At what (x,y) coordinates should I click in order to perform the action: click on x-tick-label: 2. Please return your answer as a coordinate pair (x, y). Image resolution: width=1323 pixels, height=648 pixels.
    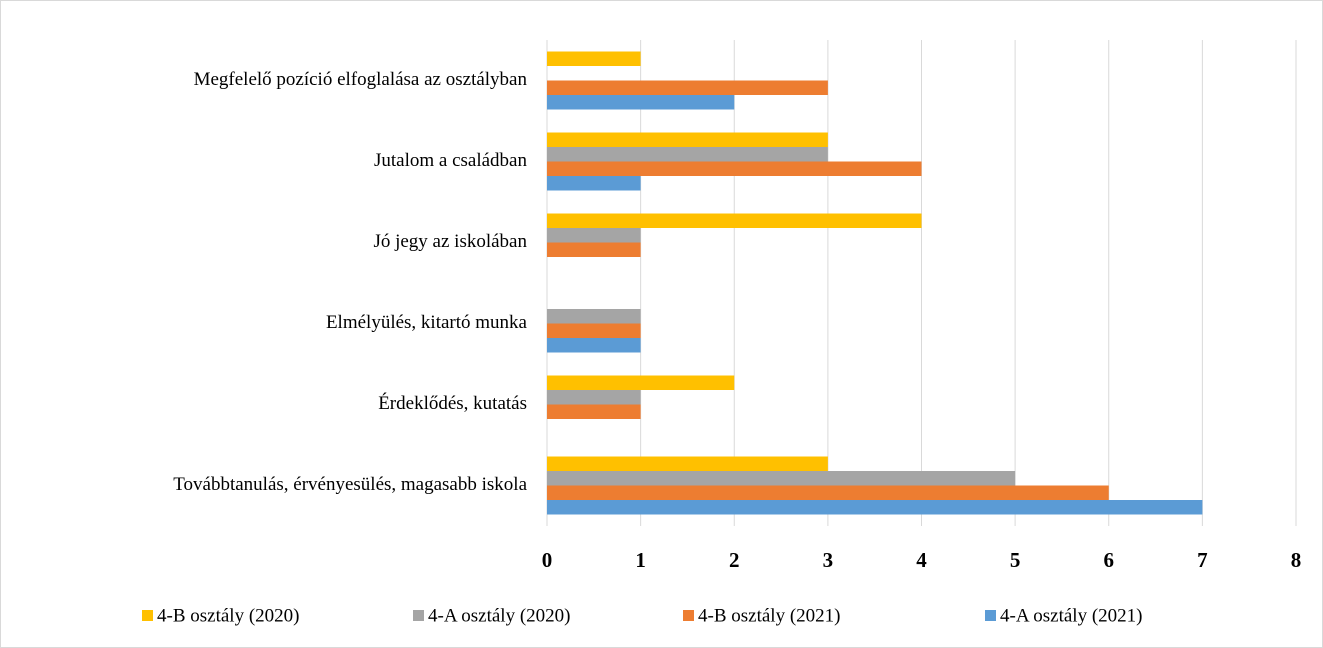
    Looking at the image, I should click on (734, 560).